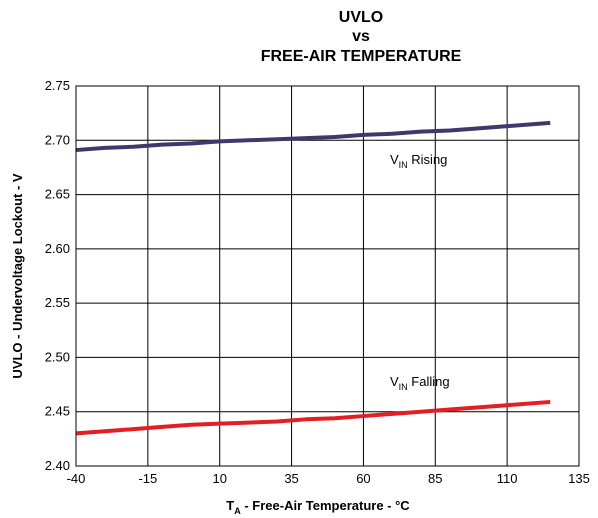 The height and width of the screenshot is (518, 598). I want to click on x-tick-label: -15, so click(147, 478).